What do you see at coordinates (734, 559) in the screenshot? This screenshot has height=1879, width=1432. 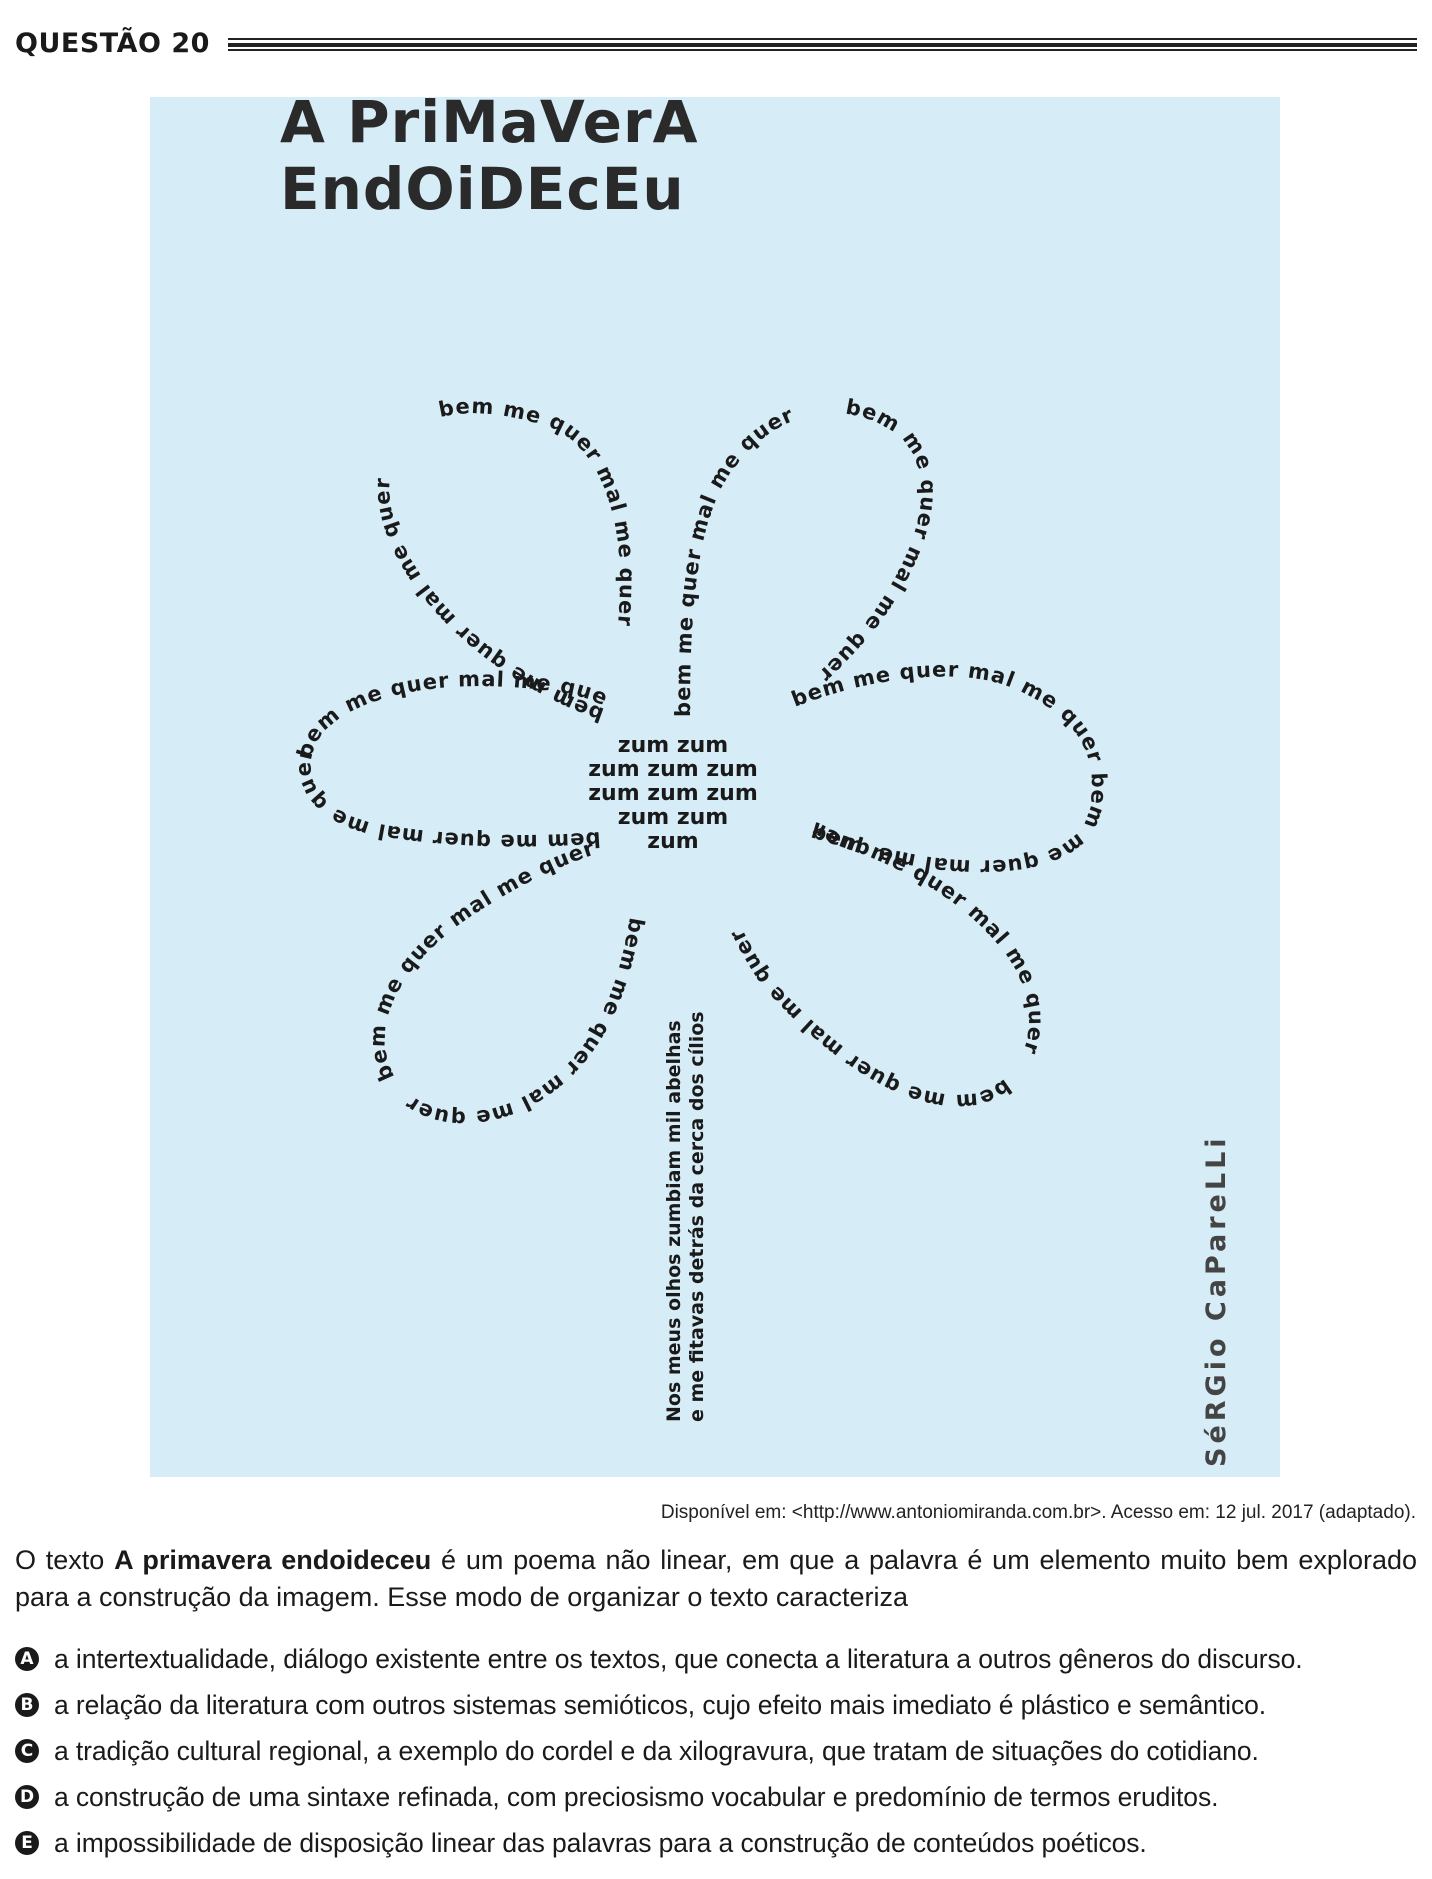 I see `petal-2: bem me quer mal me quer` at bounding box center [734, 559].